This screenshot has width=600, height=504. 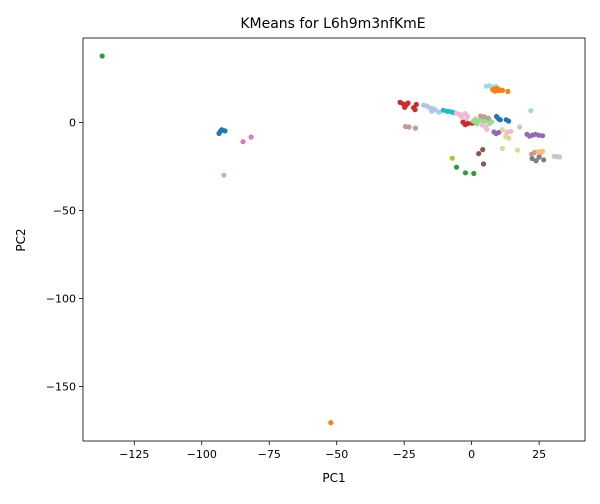 What do you see at coordinates (336, 454) in the screenshot?
I see `x-tick-label: −50` at bounding box center [336, 454].